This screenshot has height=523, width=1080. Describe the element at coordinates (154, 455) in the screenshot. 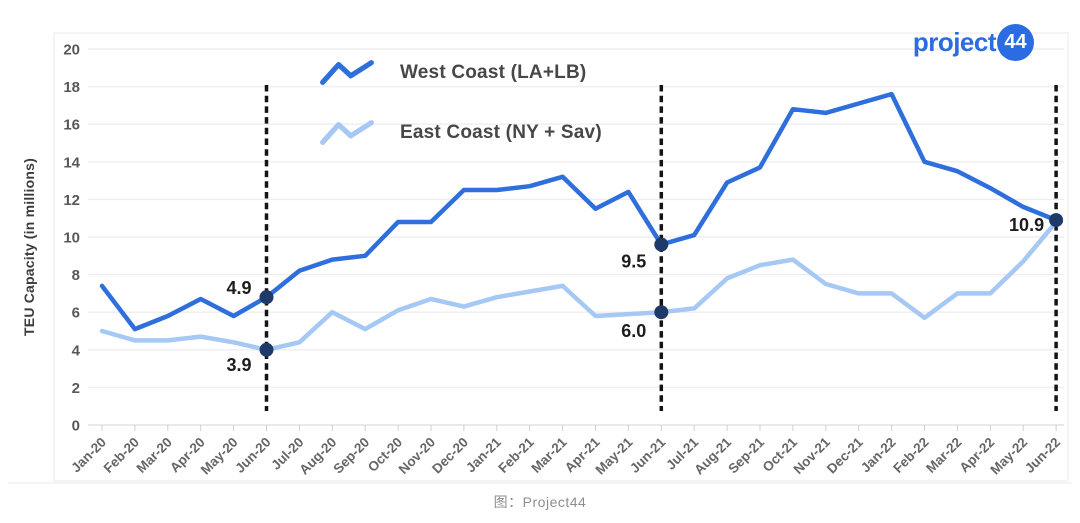

I see `x-tick-label-Mar-20: Mar-20` at that location.